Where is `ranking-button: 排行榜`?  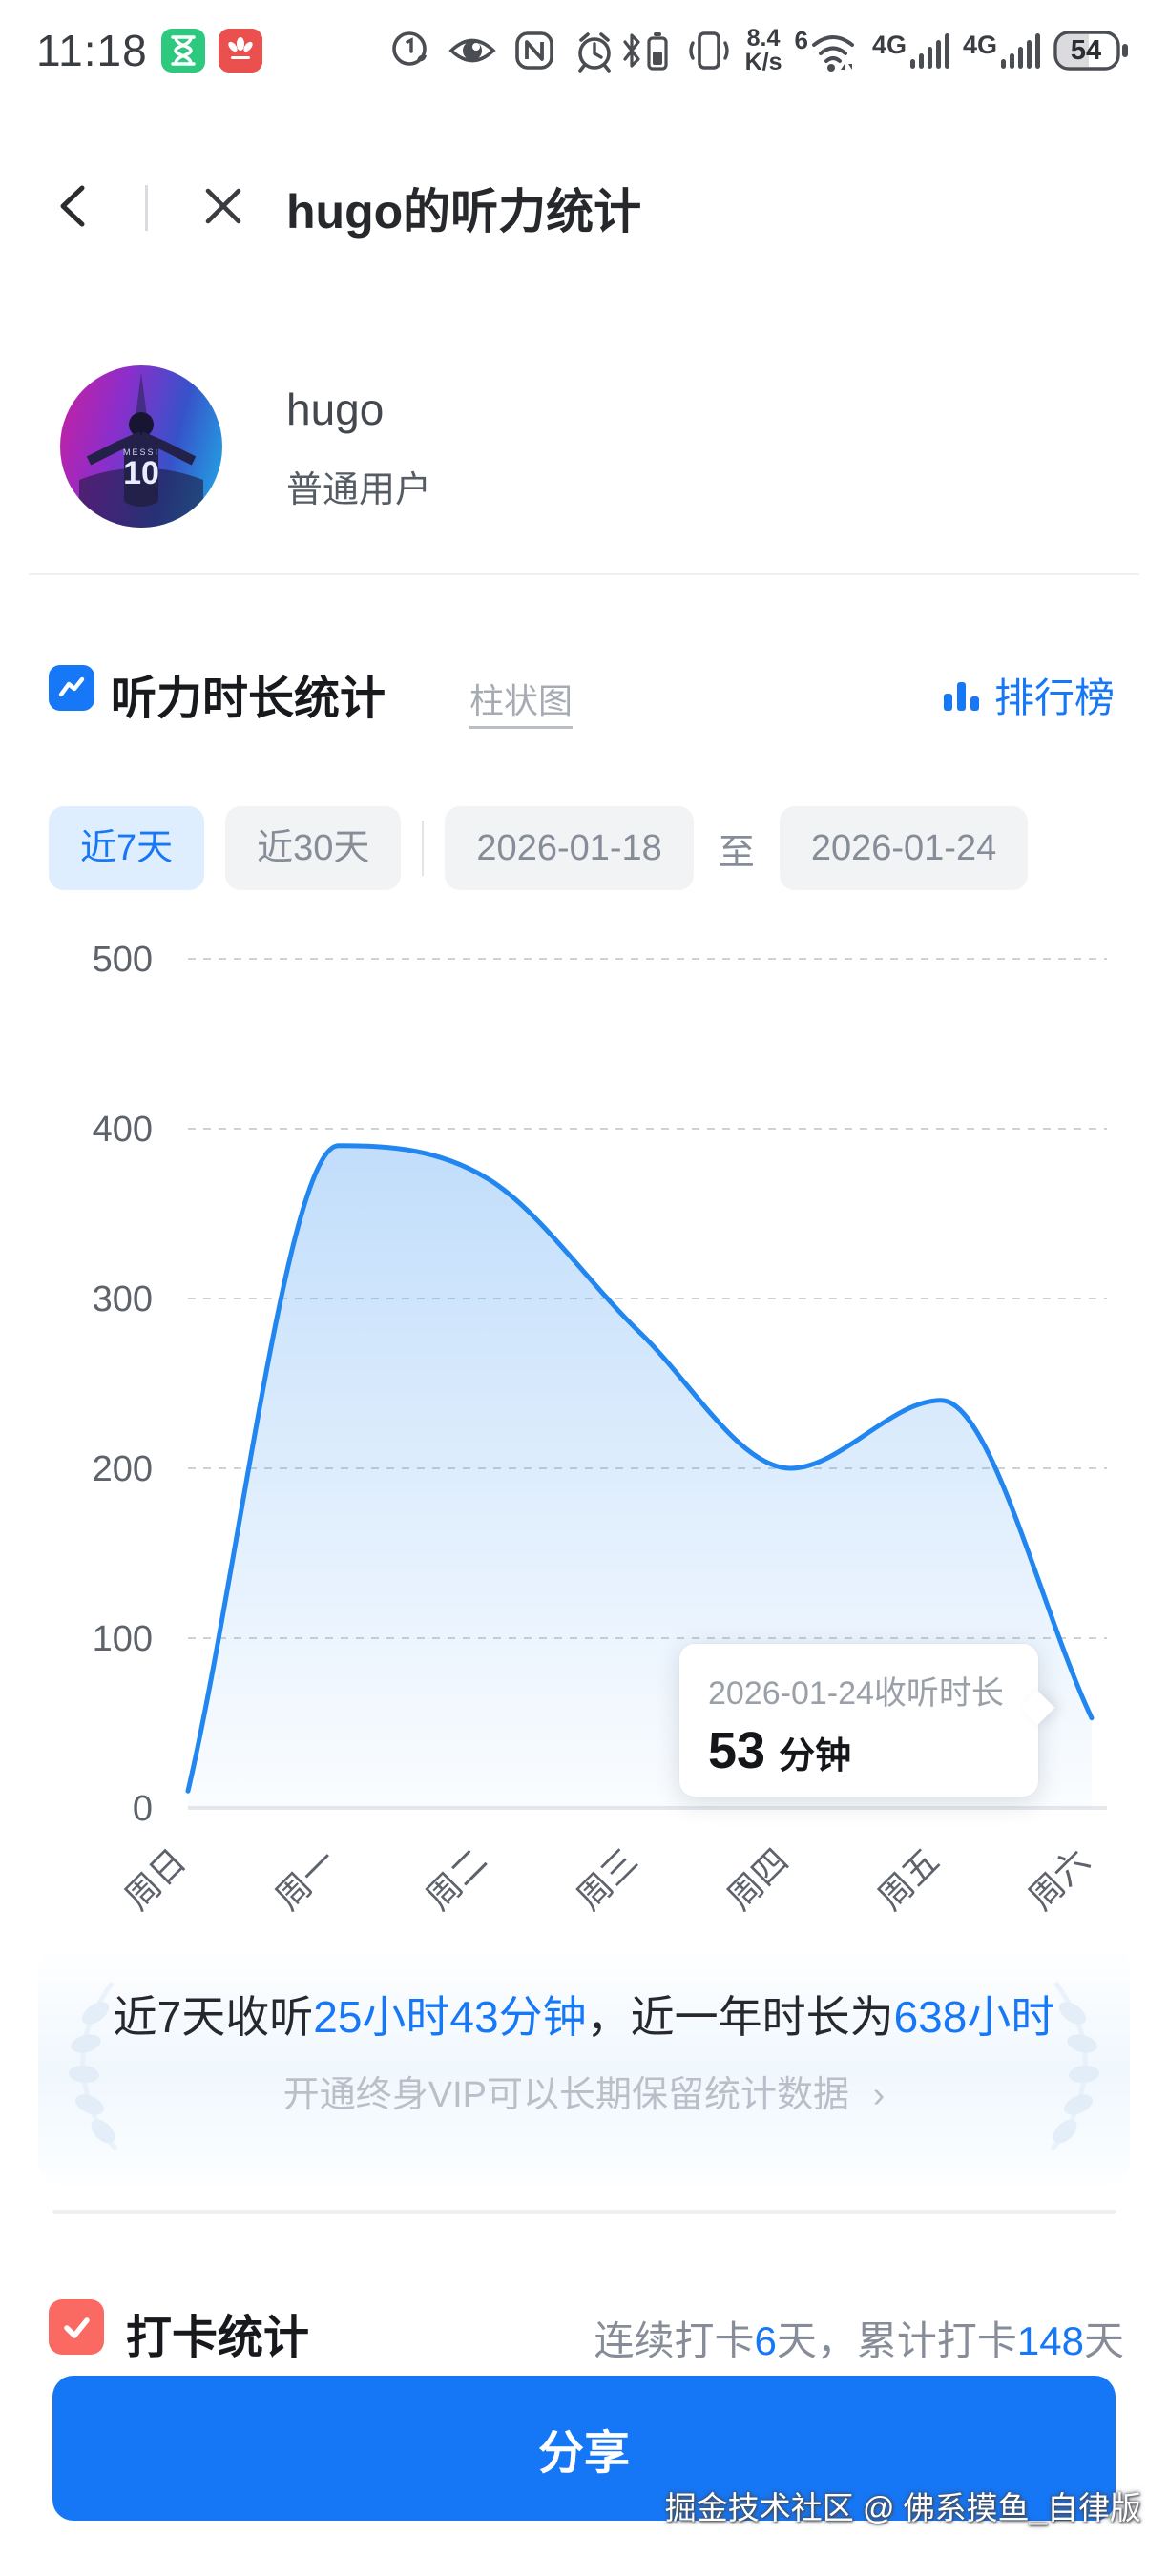
ranking-button: 排行榜 is located at coordinates (1028, 695).